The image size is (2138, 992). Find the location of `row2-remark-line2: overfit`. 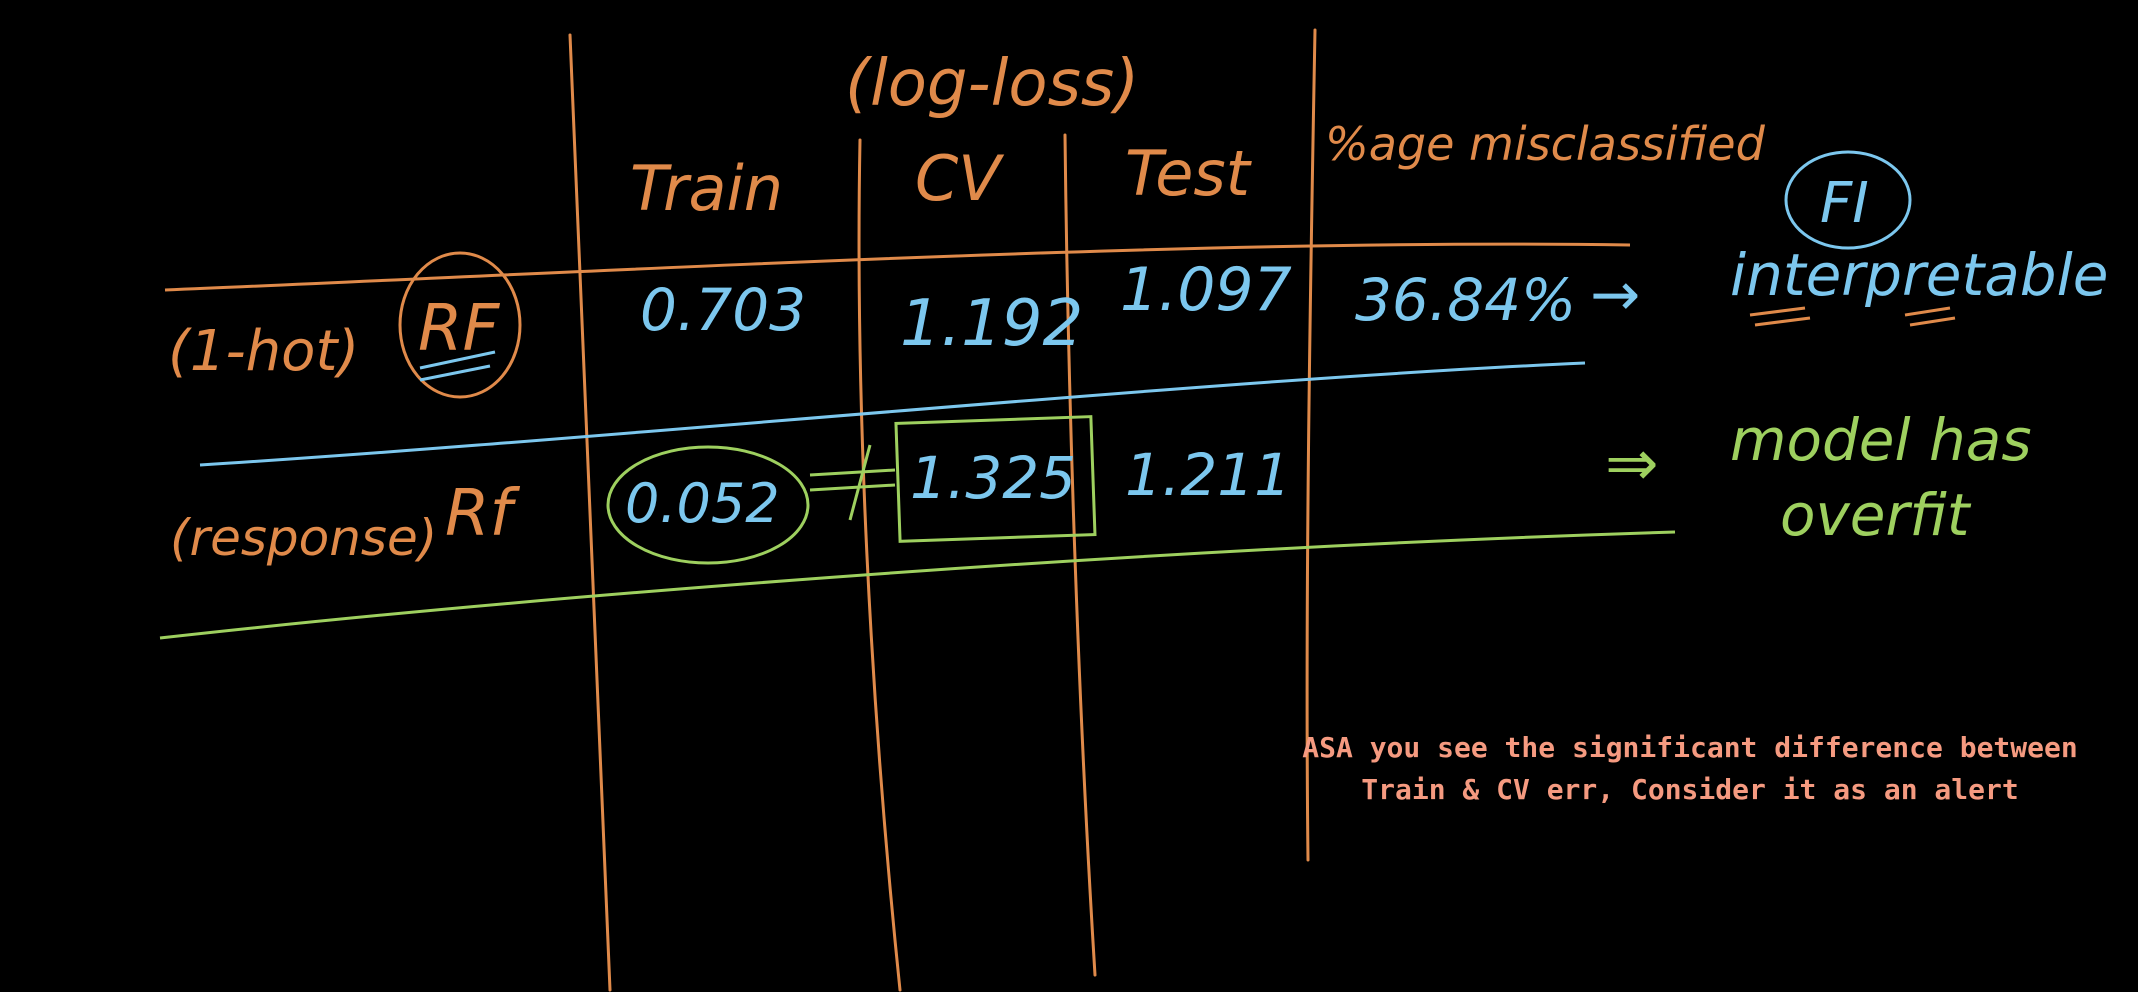

row2-remark-line2: overfit is located at coordinates (1876, 515).